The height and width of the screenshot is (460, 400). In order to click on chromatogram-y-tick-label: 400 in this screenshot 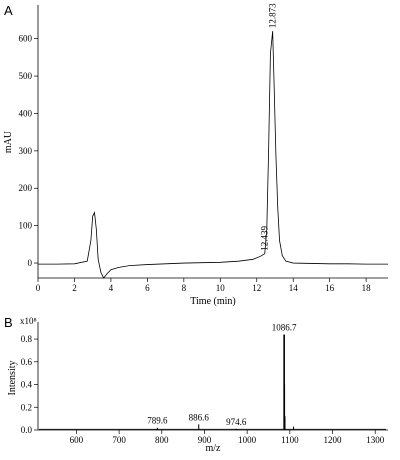, I will do `click(26, 113)`.